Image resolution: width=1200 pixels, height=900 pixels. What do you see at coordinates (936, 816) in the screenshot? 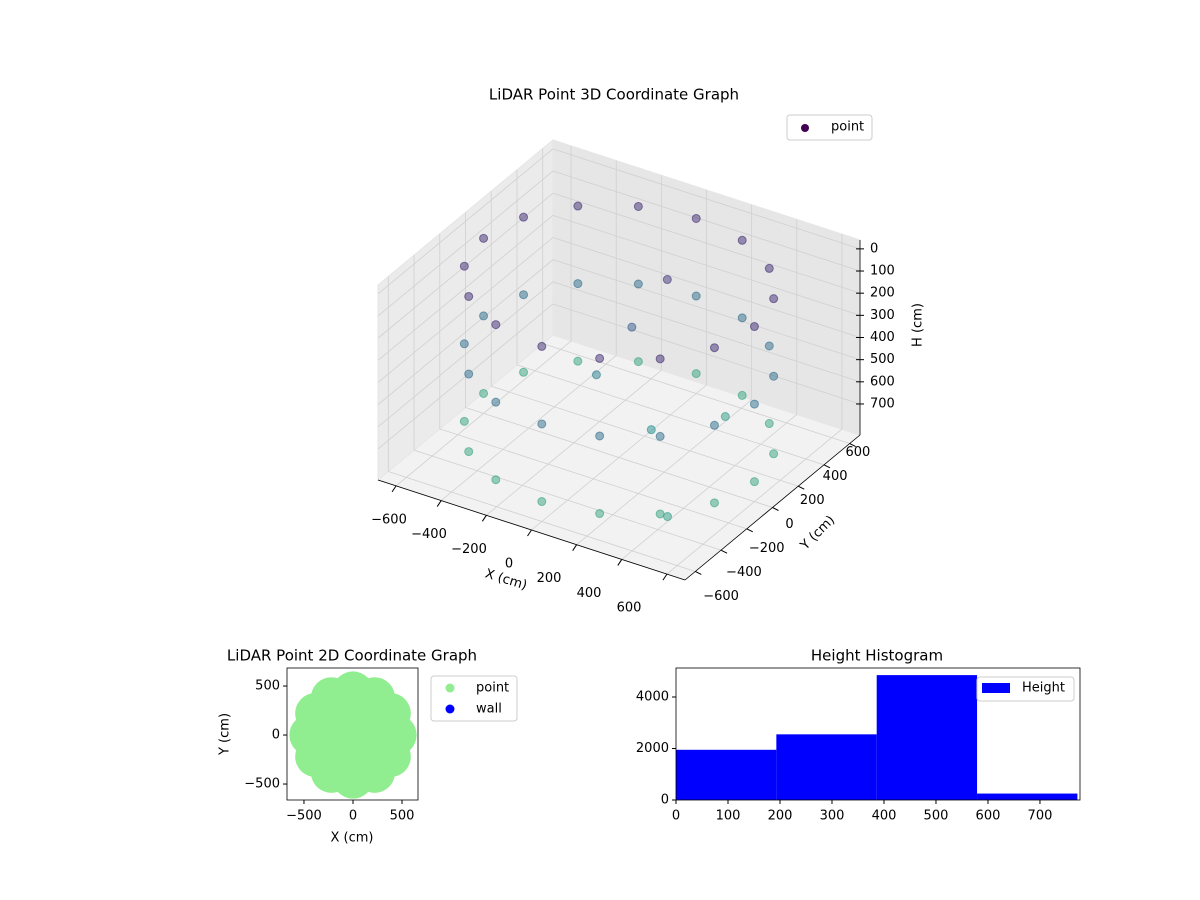
I see `x-tick-label: 500` at bounding box center [936, 816].